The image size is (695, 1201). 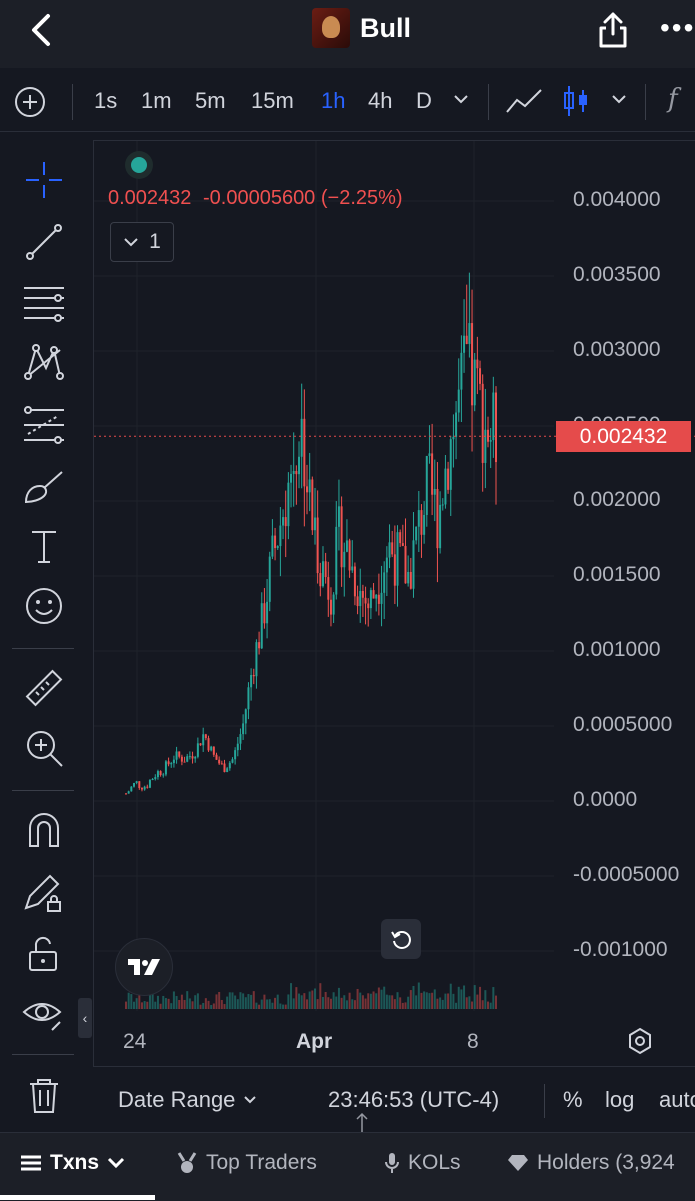 I want to click on date-range-button: Date Range, so click(x=187, y=1100).